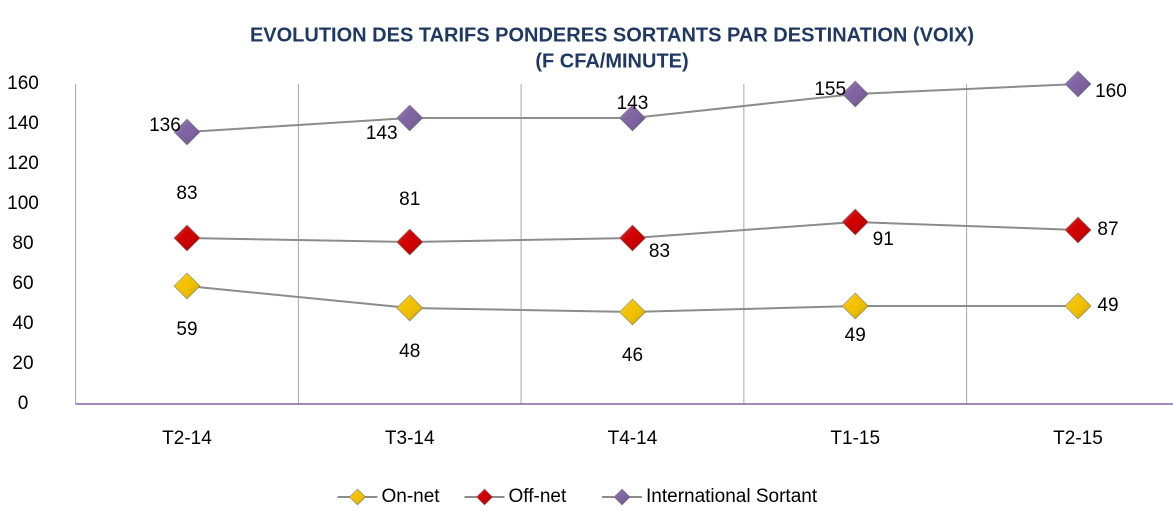 This screenshot has height=511, width=1173. Describe the element at coordinates (830, 89) in the screenshot. I see `data-label: 155` at that location.